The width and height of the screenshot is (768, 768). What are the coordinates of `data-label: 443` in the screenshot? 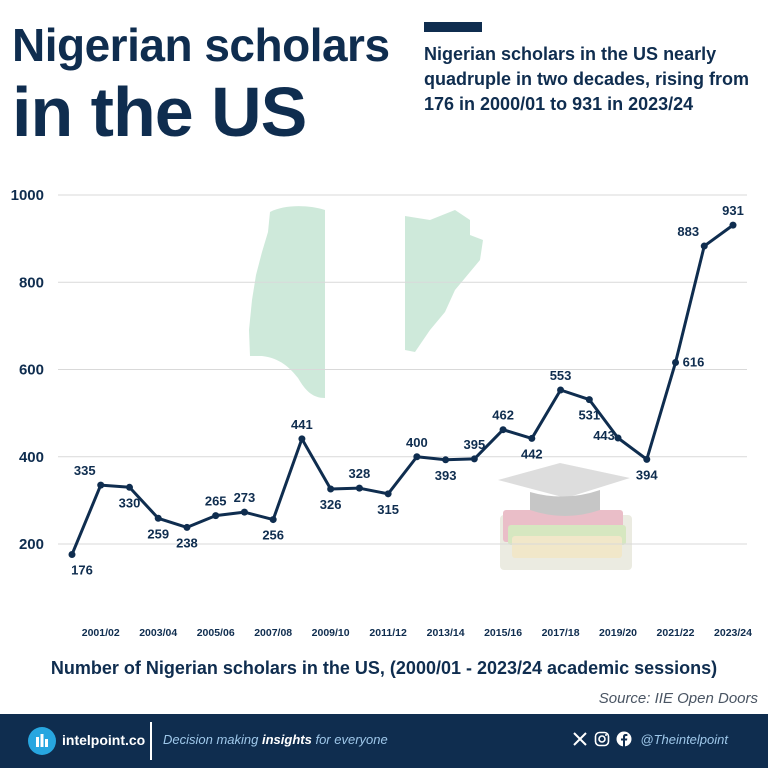 It's located at (604, 435).